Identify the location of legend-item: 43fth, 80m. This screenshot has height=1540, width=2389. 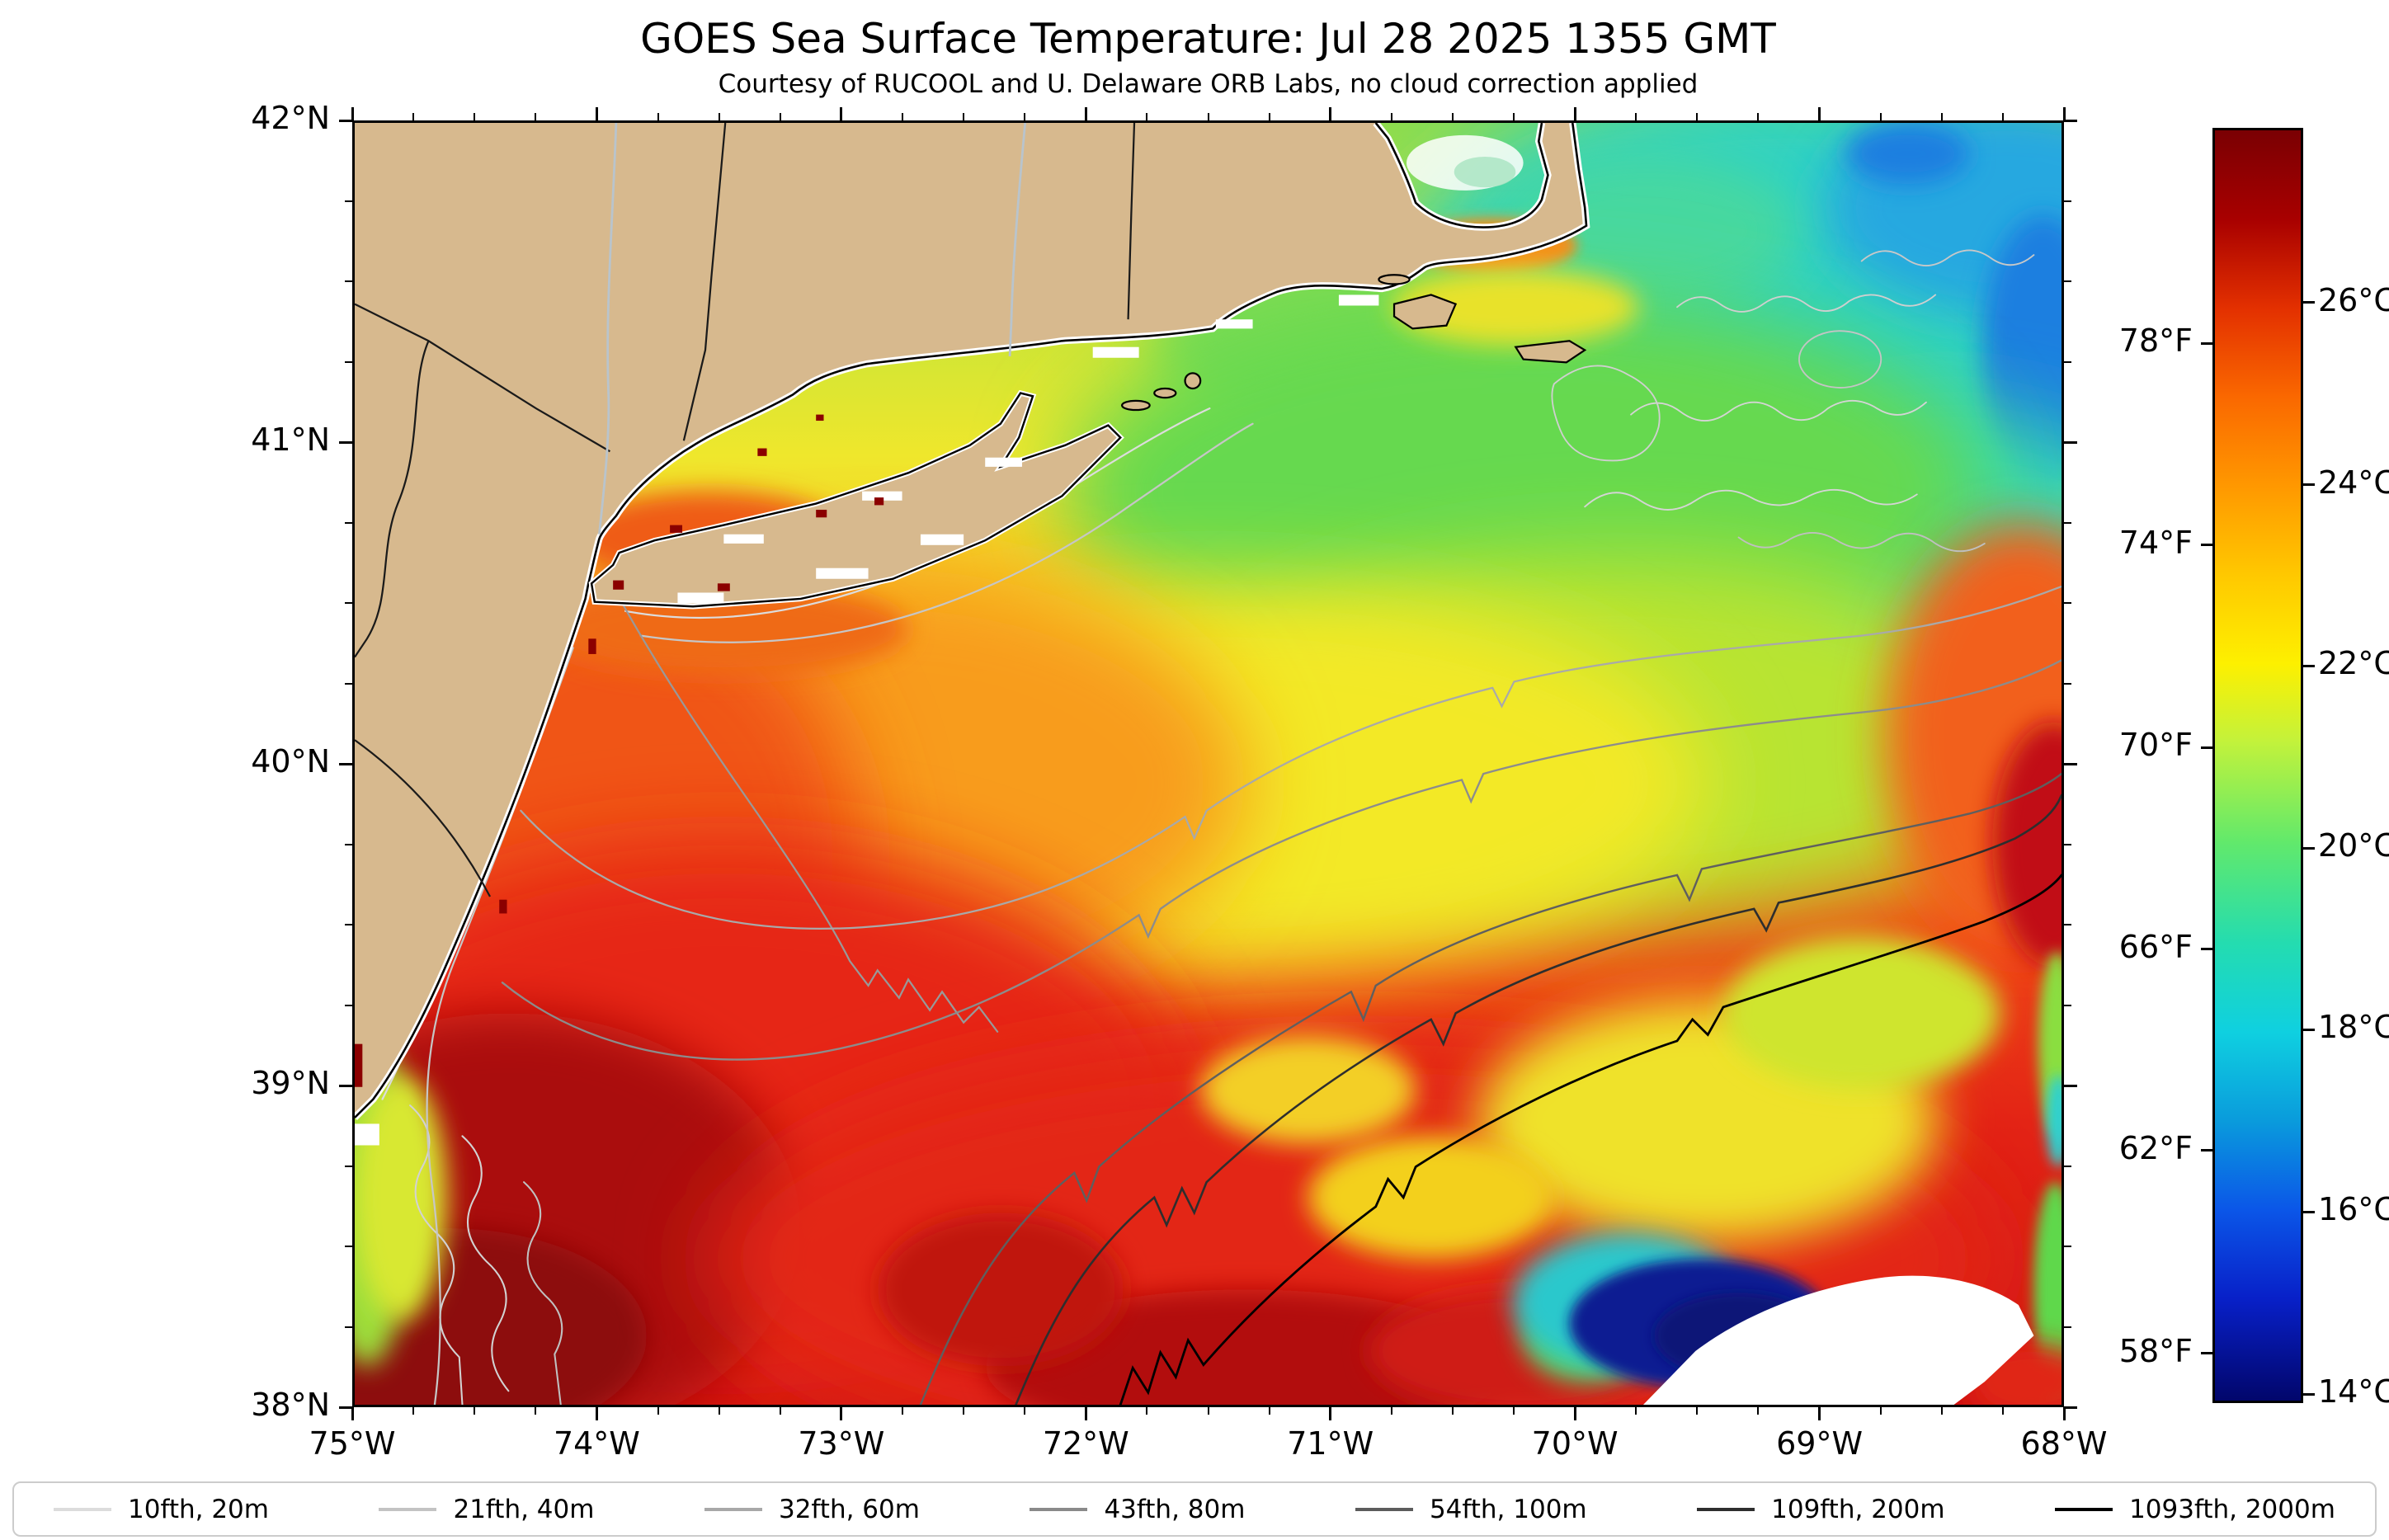
(1137, 1509).